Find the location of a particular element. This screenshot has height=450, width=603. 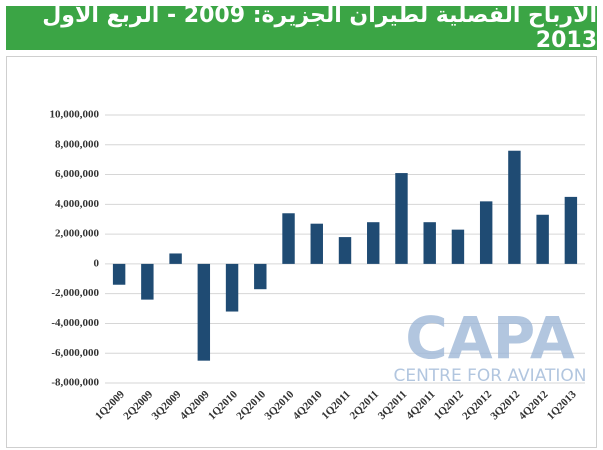

x-tick-label: 1Q2009 is located at coordinates (110, 405).